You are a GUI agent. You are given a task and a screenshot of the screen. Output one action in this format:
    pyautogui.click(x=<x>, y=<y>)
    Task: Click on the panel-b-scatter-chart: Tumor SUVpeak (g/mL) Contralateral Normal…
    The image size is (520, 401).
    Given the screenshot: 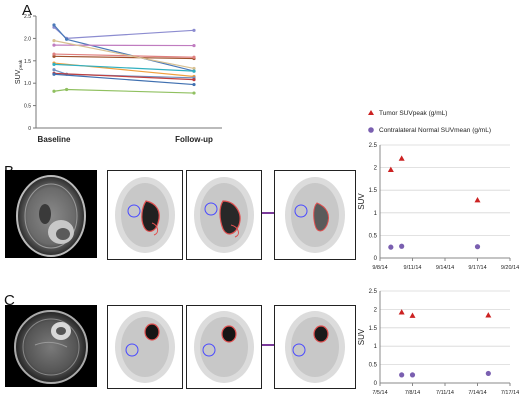 What is the action you would take?
    pyautogui.click(x=438, y=190)
    